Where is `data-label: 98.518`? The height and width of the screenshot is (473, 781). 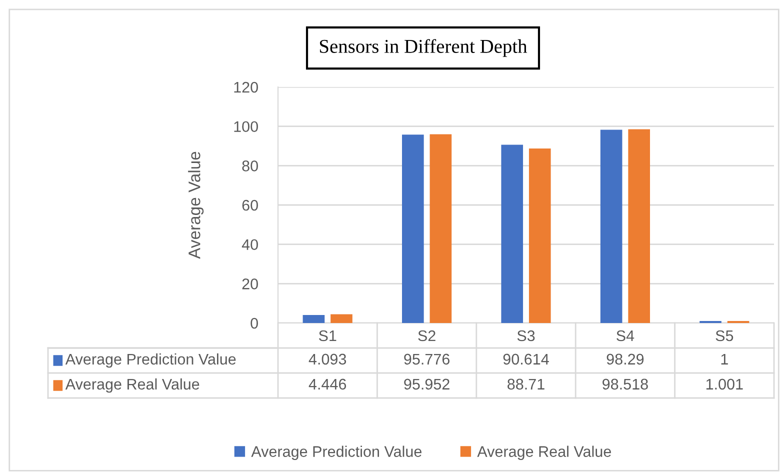 data-label: 98.518 is located at coordinates (625, 384).